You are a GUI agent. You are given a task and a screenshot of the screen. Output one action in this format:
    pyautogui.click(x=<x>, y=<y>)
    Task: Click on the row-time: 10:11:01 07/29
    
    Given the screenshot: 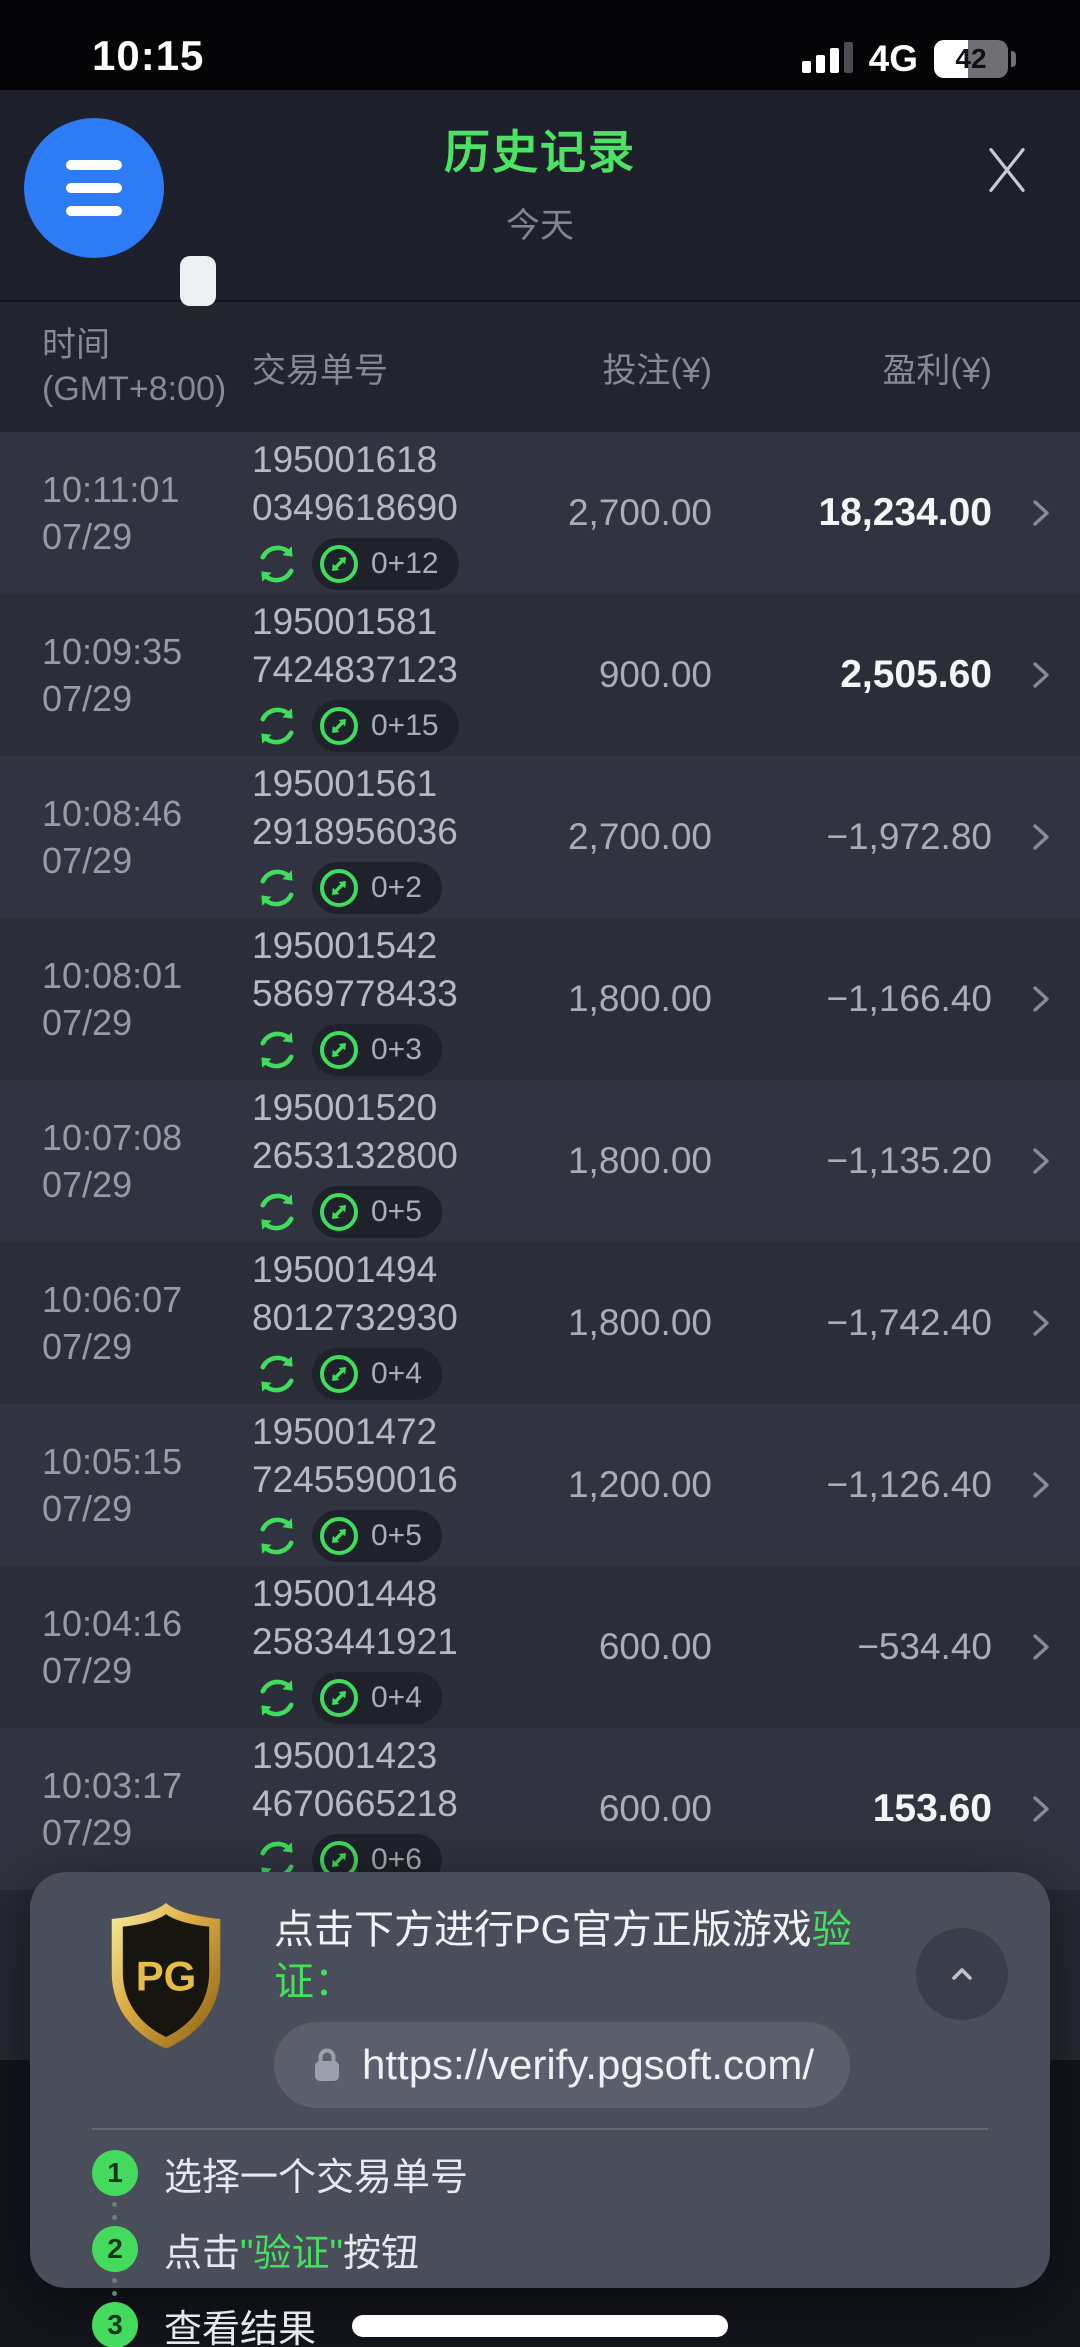 What is the action you would take?
    pyautogui.click(x=111, y=513)
    